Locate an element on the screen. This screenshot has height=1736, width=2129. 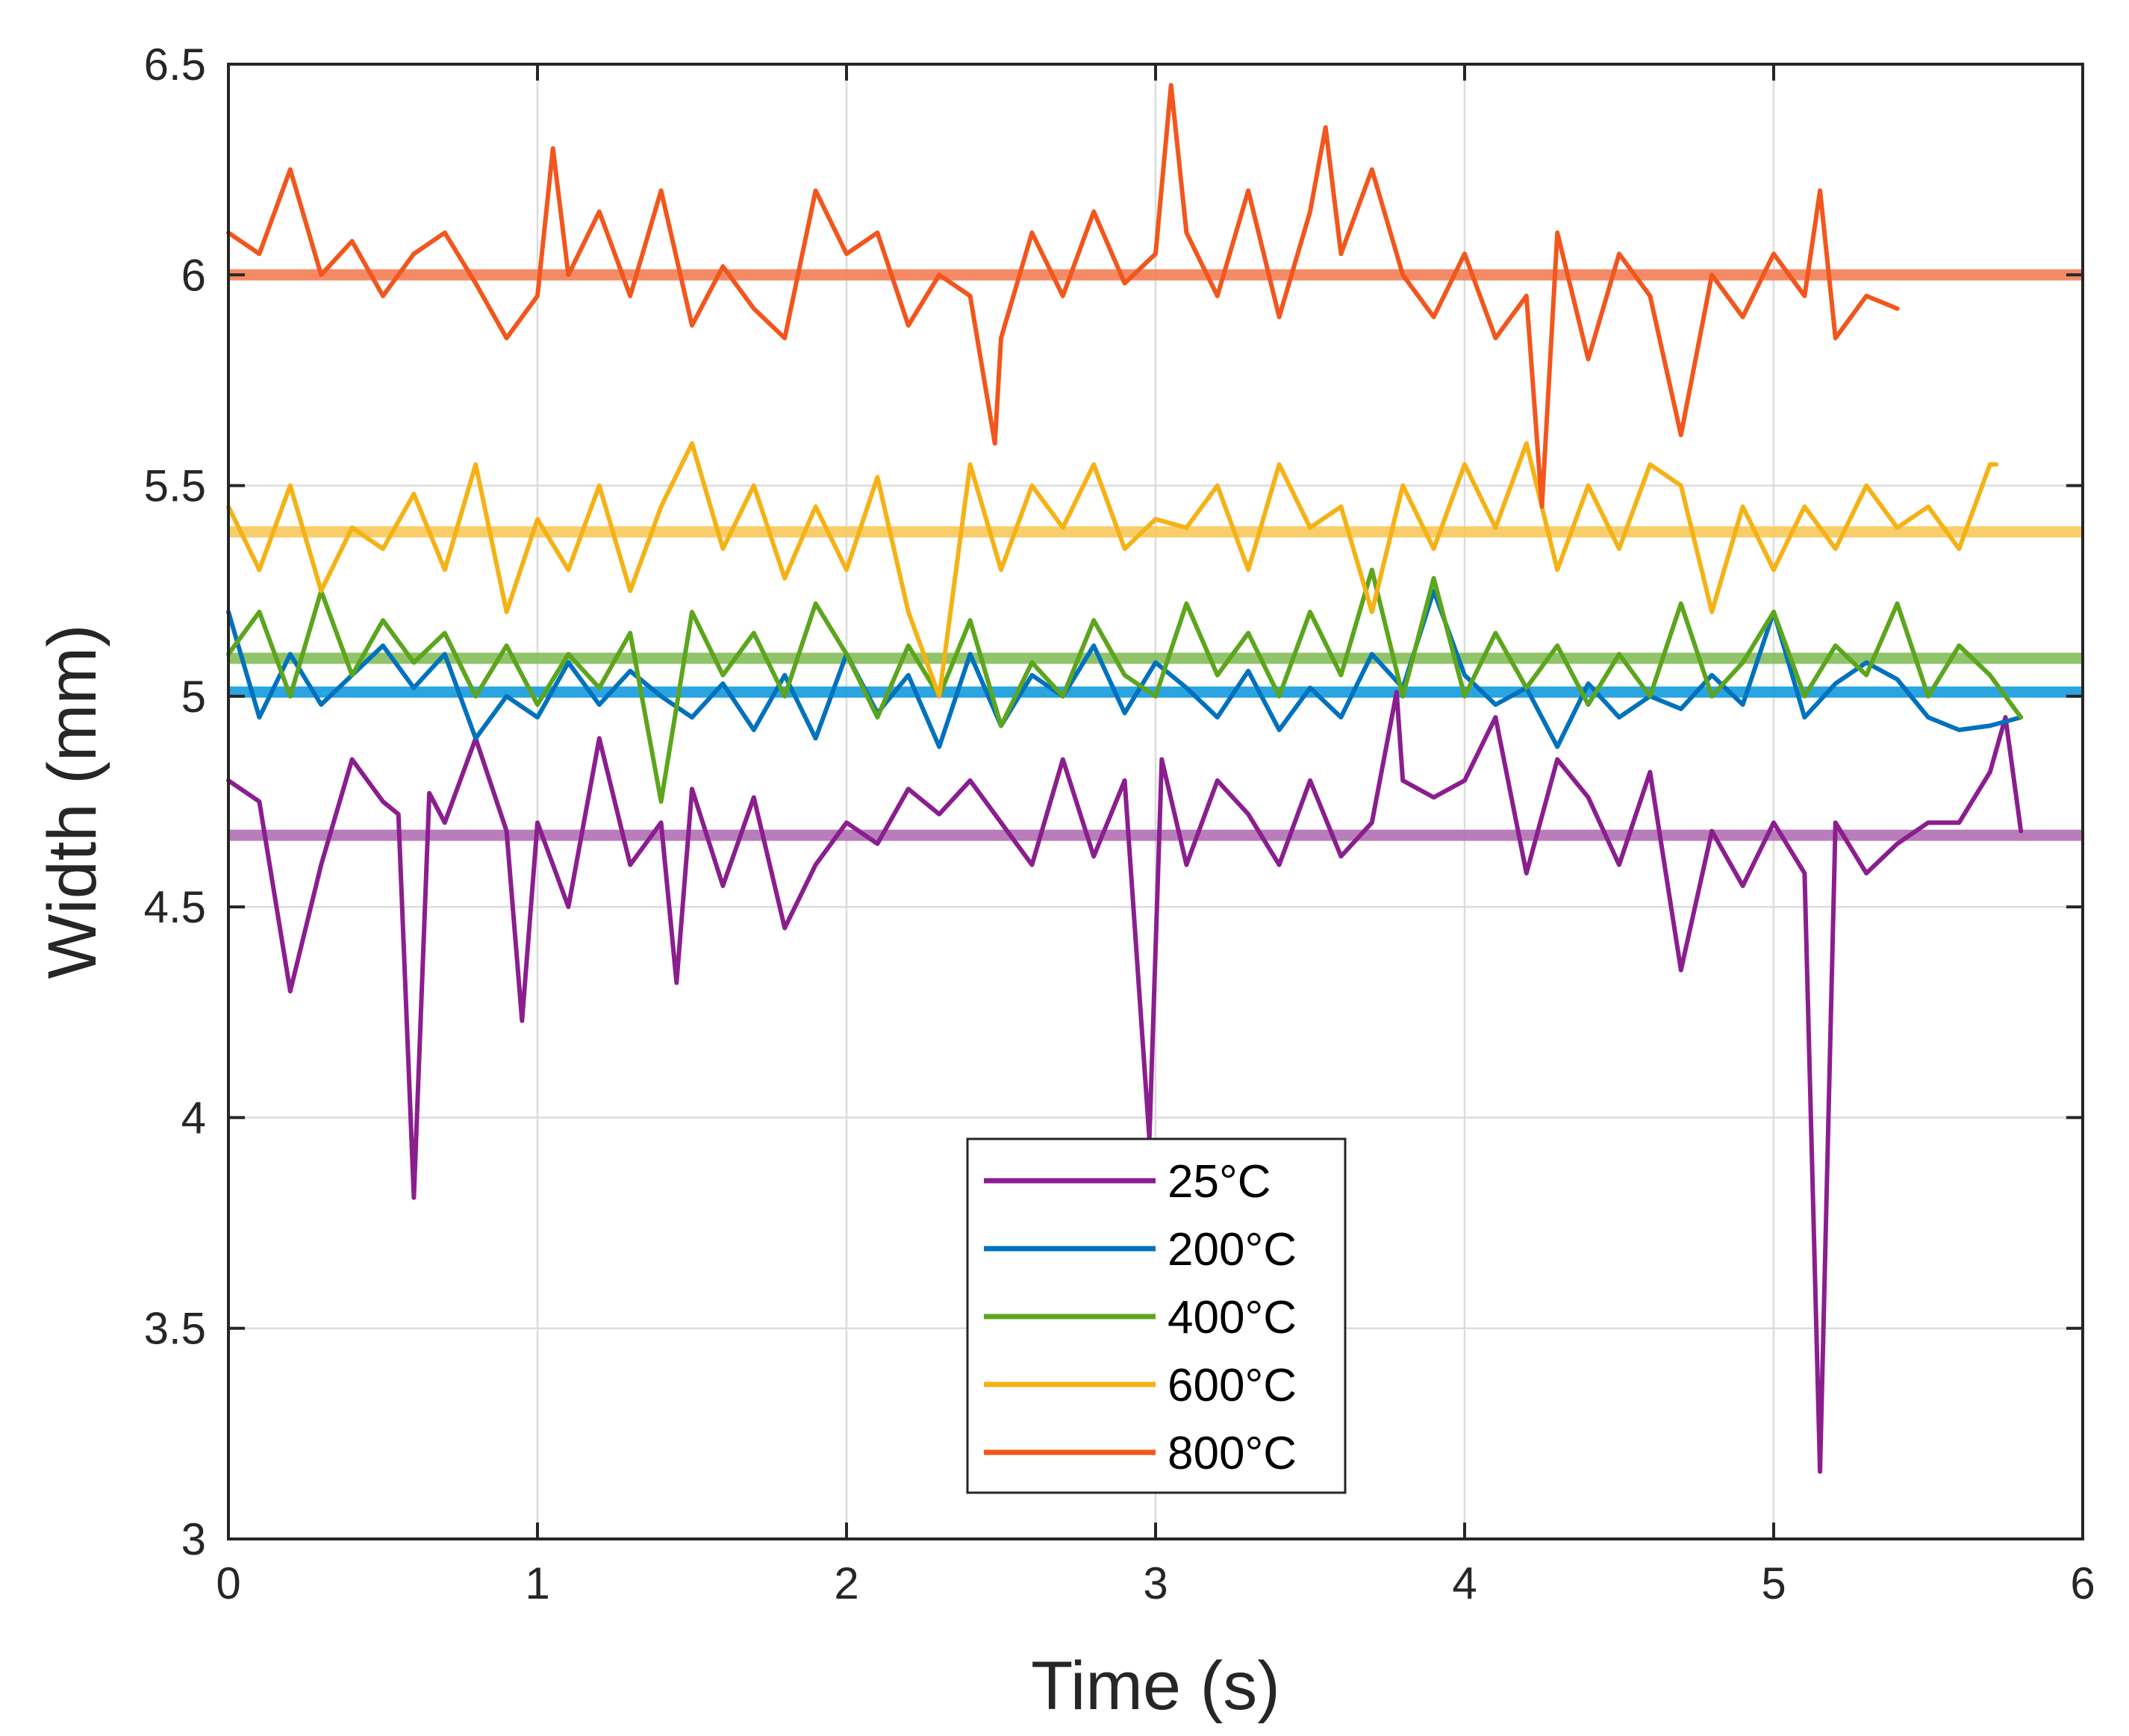
x-tick-labels: 0 1 2 3 4 5 6 is located at coordinates (1155, 1583).